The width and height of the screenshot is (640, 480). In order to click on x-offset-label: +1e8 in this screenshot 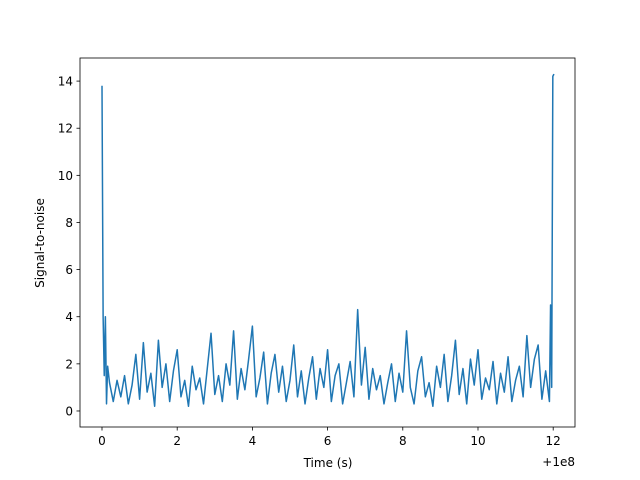, I will do `click(558, 462)`.